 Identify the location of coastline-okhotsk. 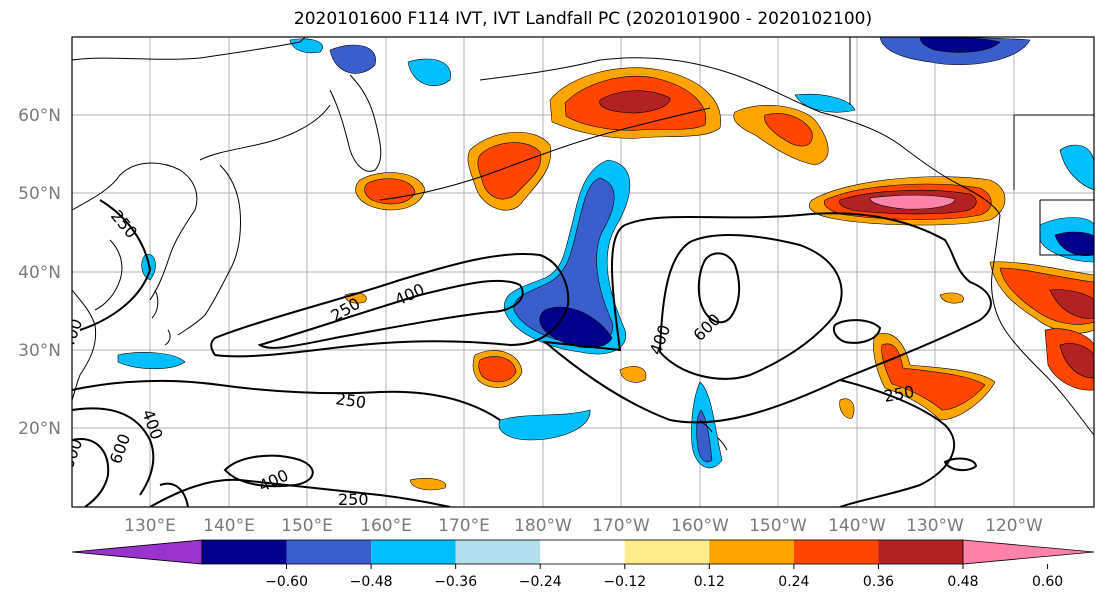
(265, 132).